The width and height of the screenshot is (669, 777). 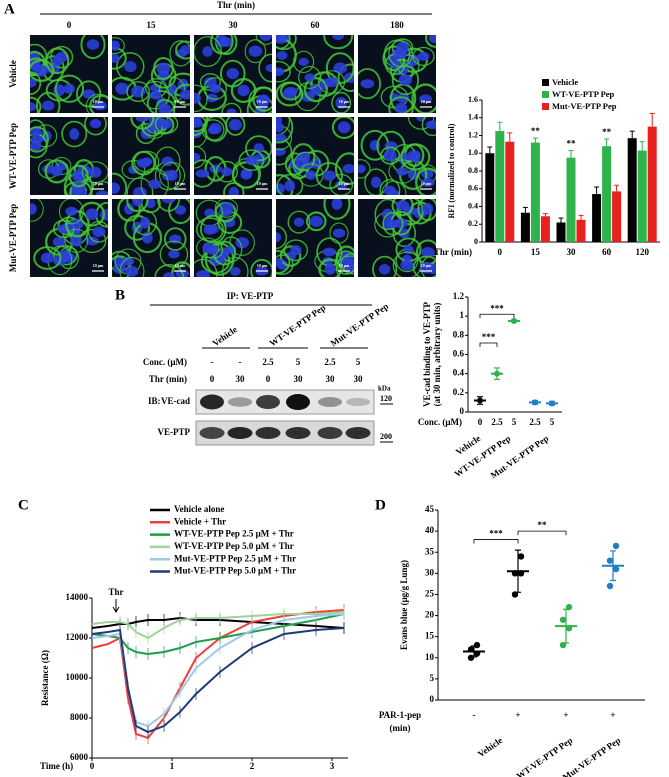 What do you see at coordinates (459, 354) in the screenshot?
I see `y-tick-label: 0.6` at bounding box center [459, 354].